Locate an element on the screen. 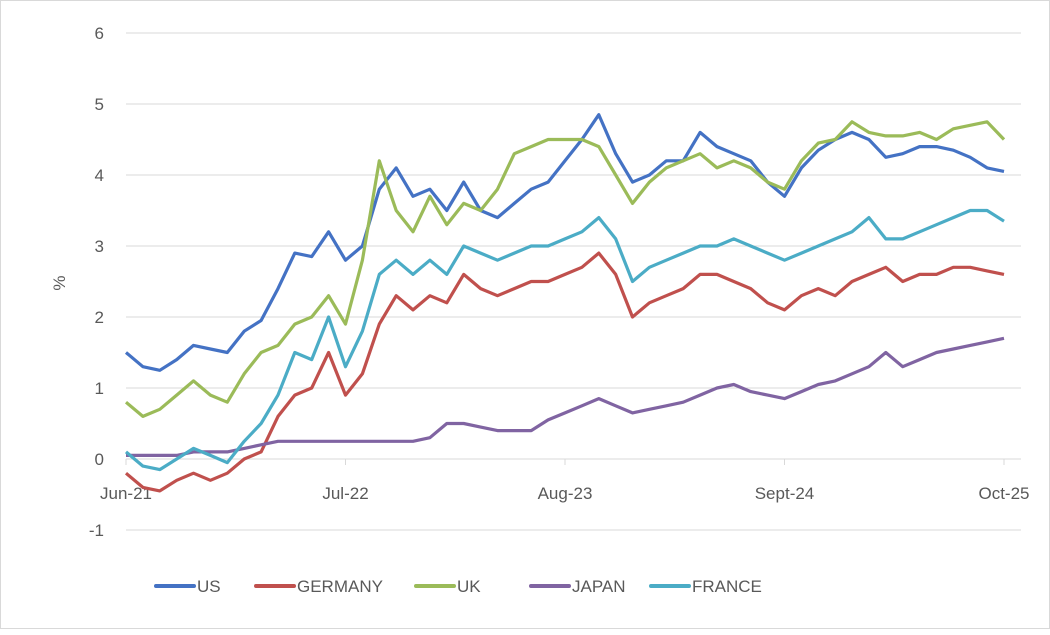 The width and height of the screenshot is (1050, 635). legend-label: UK is located at coordinates (469, 586).